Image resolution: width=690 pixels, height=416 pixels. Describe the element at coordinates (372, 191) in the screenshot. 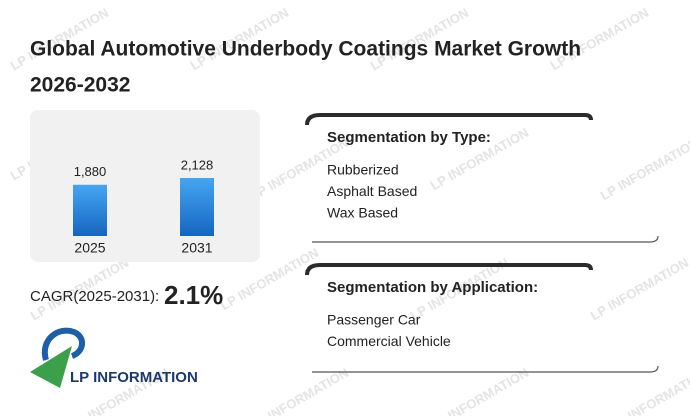

I see `segment-item: Asphalt Based` at that location.